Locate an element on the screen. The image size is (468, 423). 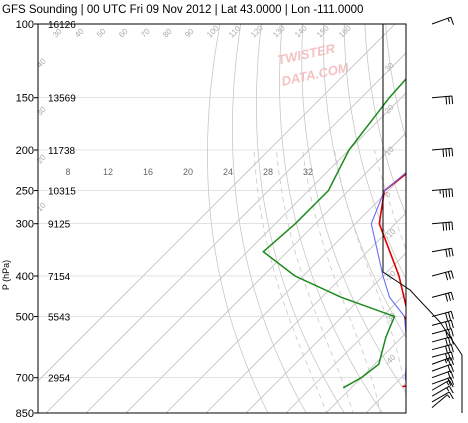
isotherm-label: 20 is located at coordinates (188, 172).